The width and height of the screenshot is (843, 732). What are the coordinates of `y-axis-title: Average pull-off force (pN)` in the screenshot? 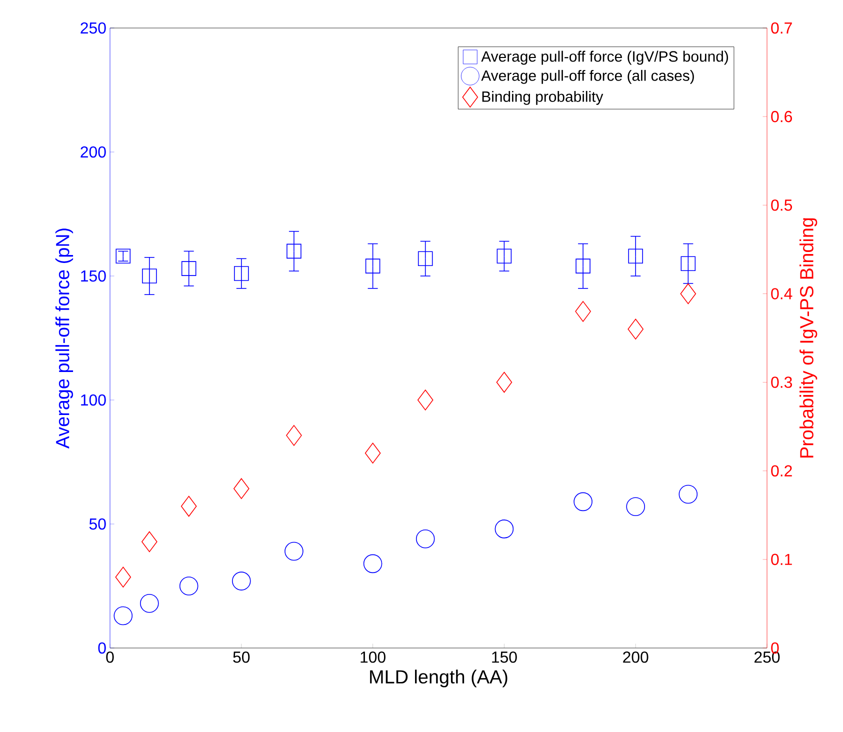 It's located at (64, 338).